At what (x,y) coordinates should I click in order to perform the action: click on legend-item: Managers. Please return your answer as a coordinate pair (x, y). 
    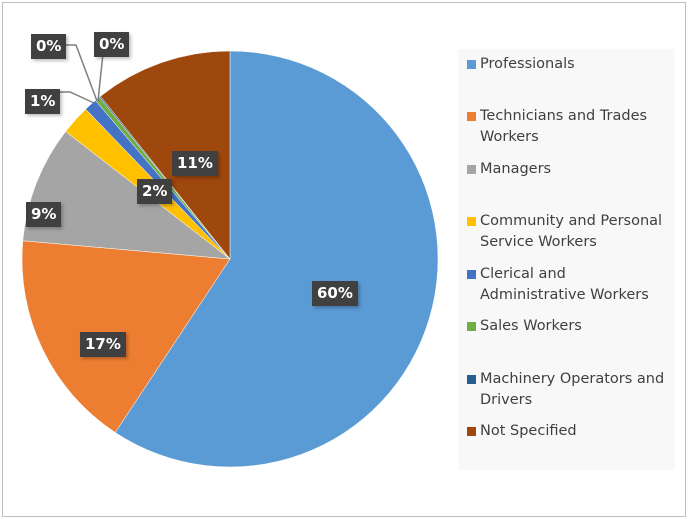
    Looking at the image, I should click on (571, 169).